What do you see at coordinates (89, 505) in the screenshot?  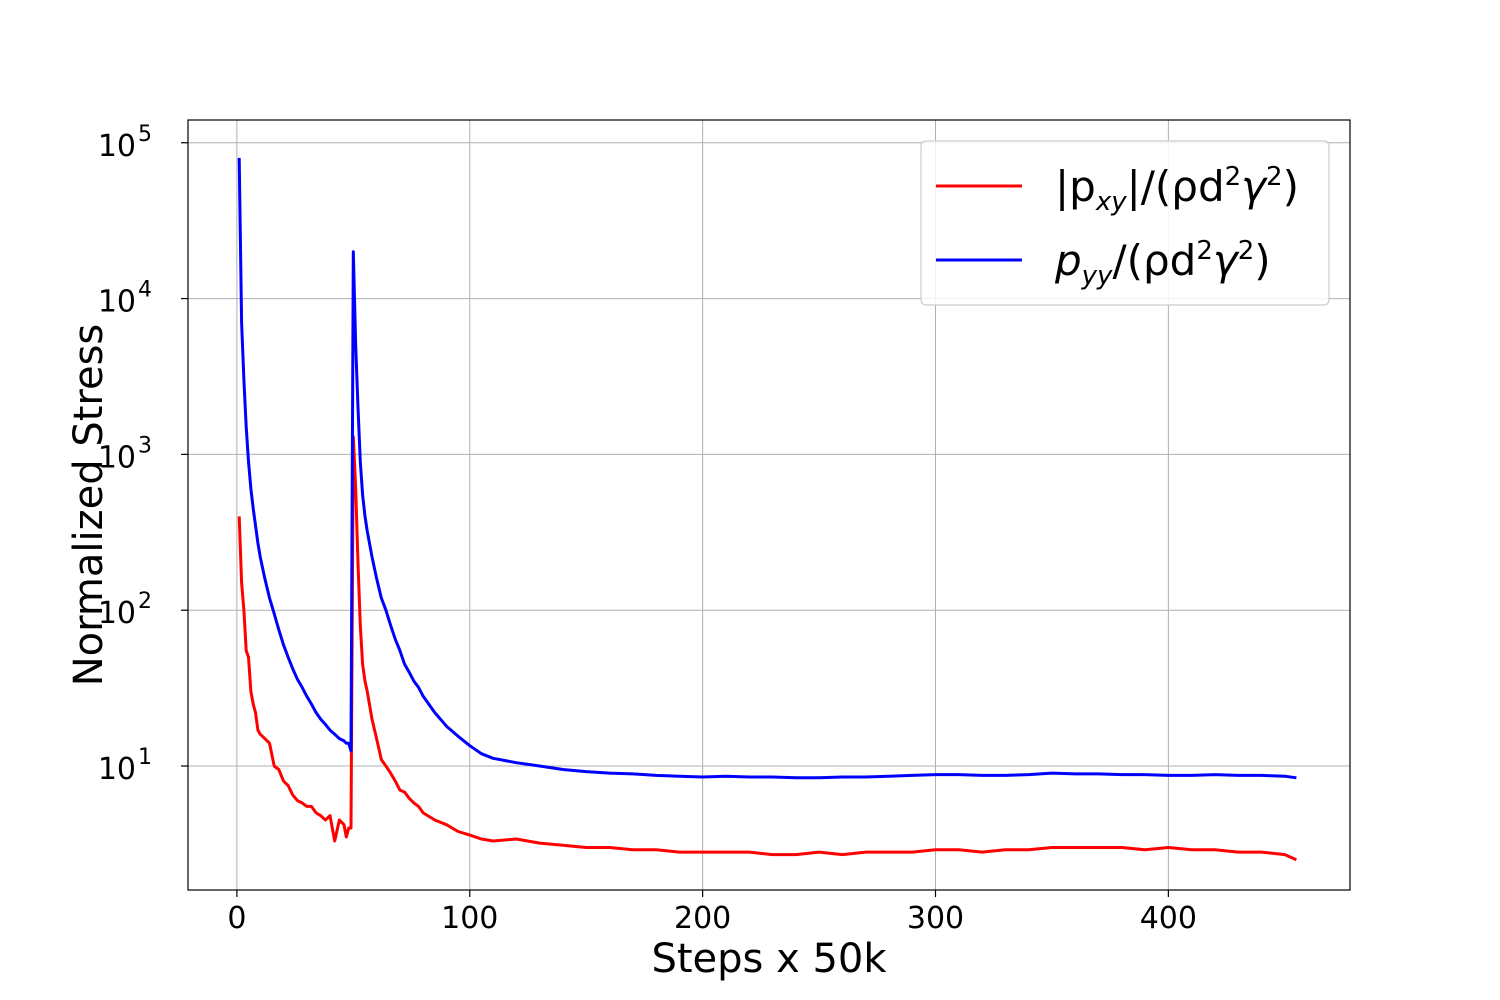 I see `y-axis-label: Normalized Stress` at bounding box center [89, 505].